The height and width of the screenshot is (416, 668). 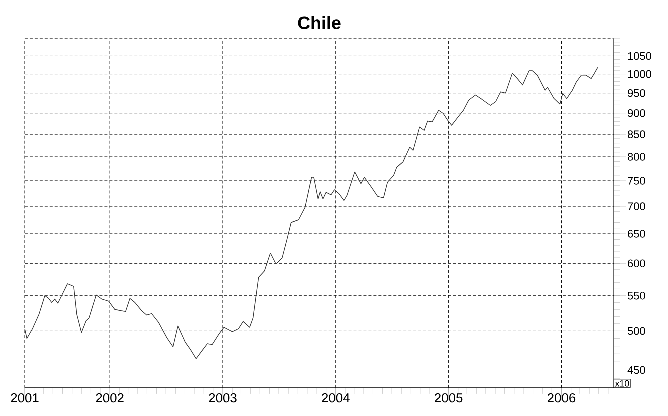 What do you see at coordinates (637, 134) in the screenshot?
I see `y-tick-label: 850` at bounding box center [637, 134].